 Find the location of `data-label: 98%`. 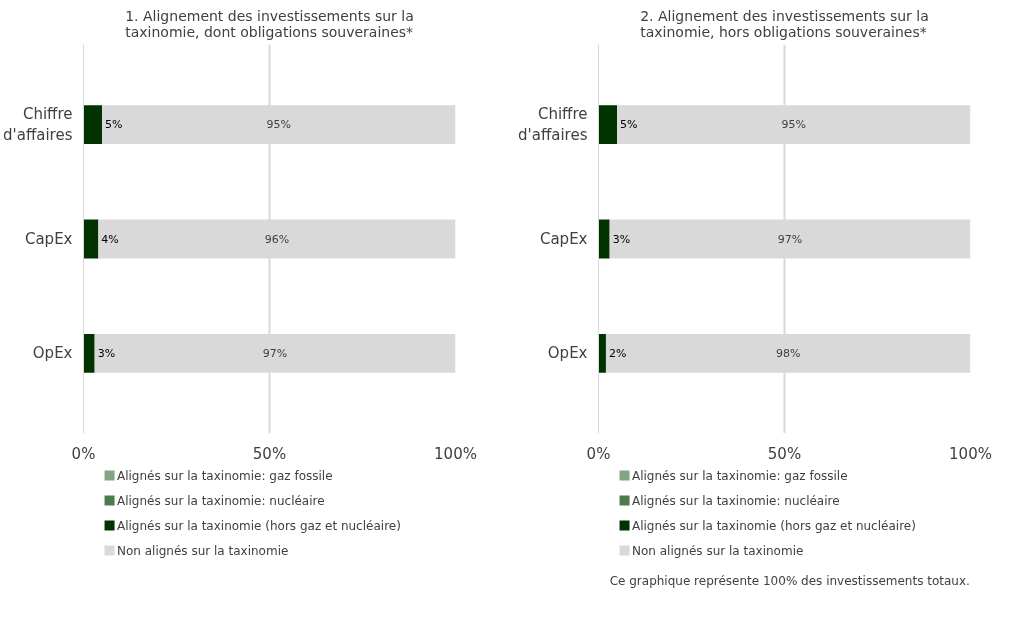

data-label: 98% is located at coordinates (788, 353).